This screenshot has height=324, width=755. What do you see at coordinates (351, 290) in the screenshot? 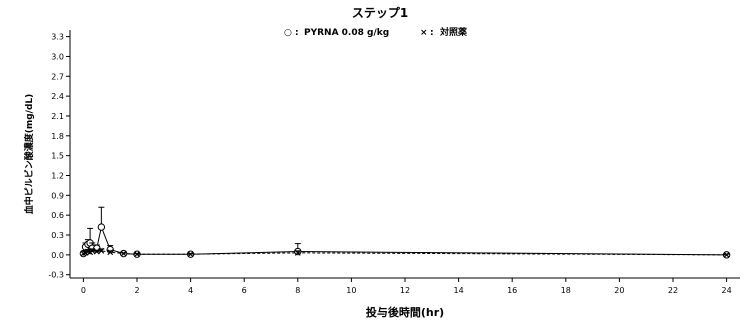
I see `x-tick-label: 10` at bounding box center [351, 290].